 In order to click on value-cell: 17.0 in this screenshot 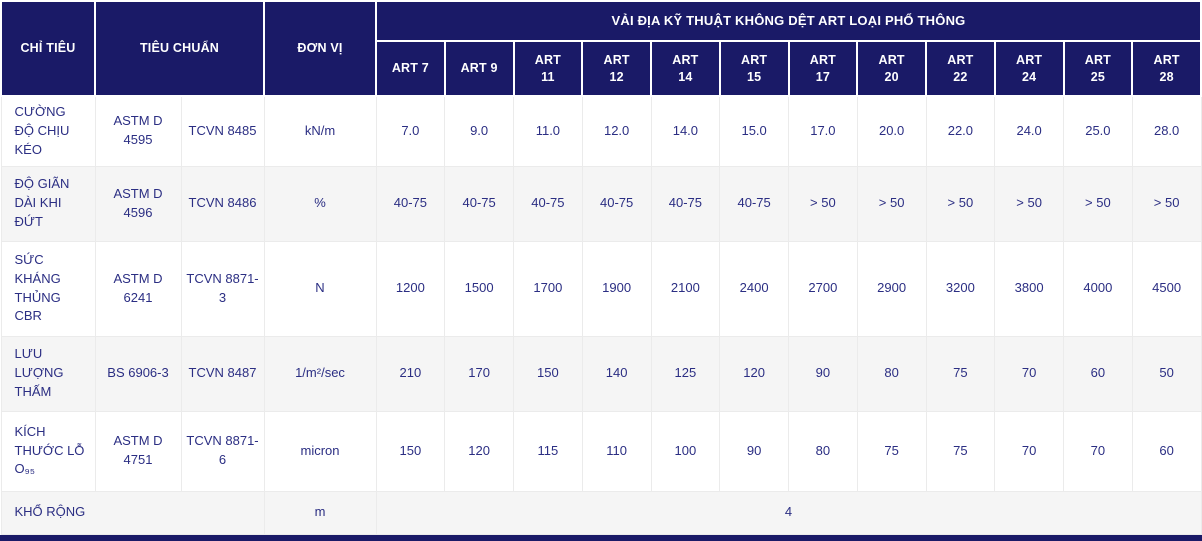, I will do `click(823, 131)`.